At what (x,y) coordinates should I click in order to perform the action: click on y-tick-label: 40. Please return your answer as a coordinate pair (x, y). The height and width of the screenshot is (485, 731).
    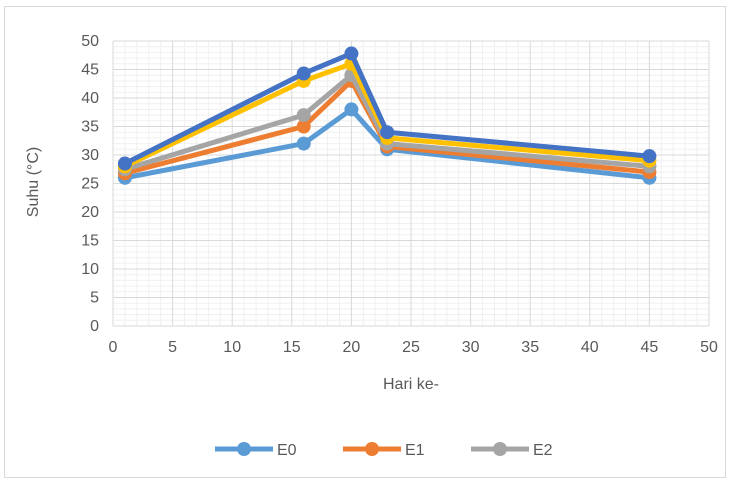
    Looking at the image, I should click on (90, 98).